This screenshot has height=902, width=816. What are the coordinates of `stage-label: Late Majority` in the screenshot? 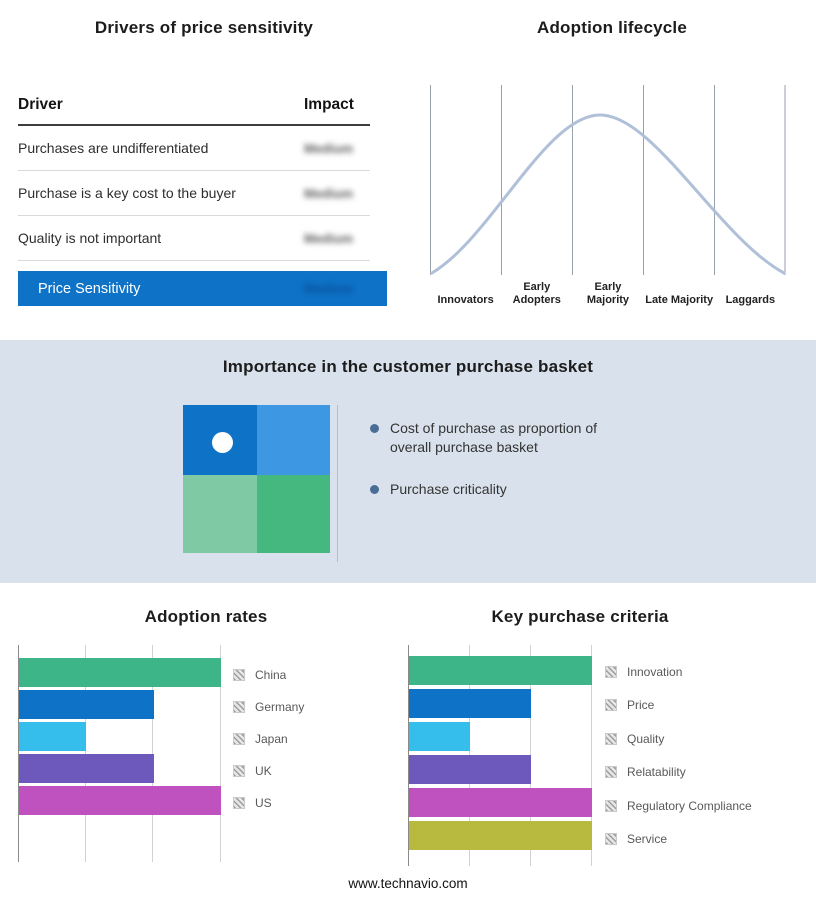 It's located at (679, 300).